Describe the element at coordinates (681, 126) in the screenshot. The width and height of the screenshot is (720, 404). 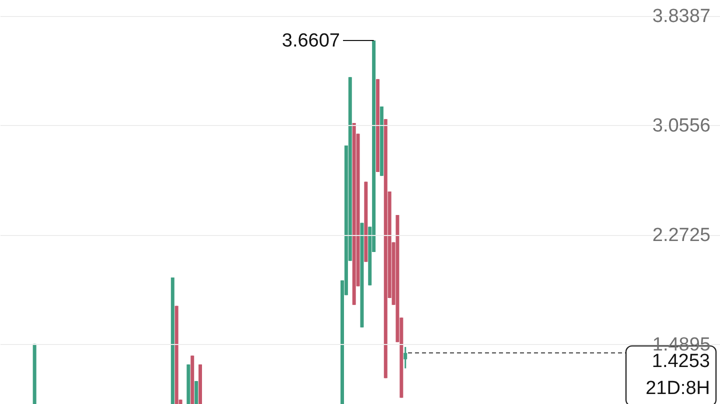
I see `y-tick-label: 3.0556` at that location.